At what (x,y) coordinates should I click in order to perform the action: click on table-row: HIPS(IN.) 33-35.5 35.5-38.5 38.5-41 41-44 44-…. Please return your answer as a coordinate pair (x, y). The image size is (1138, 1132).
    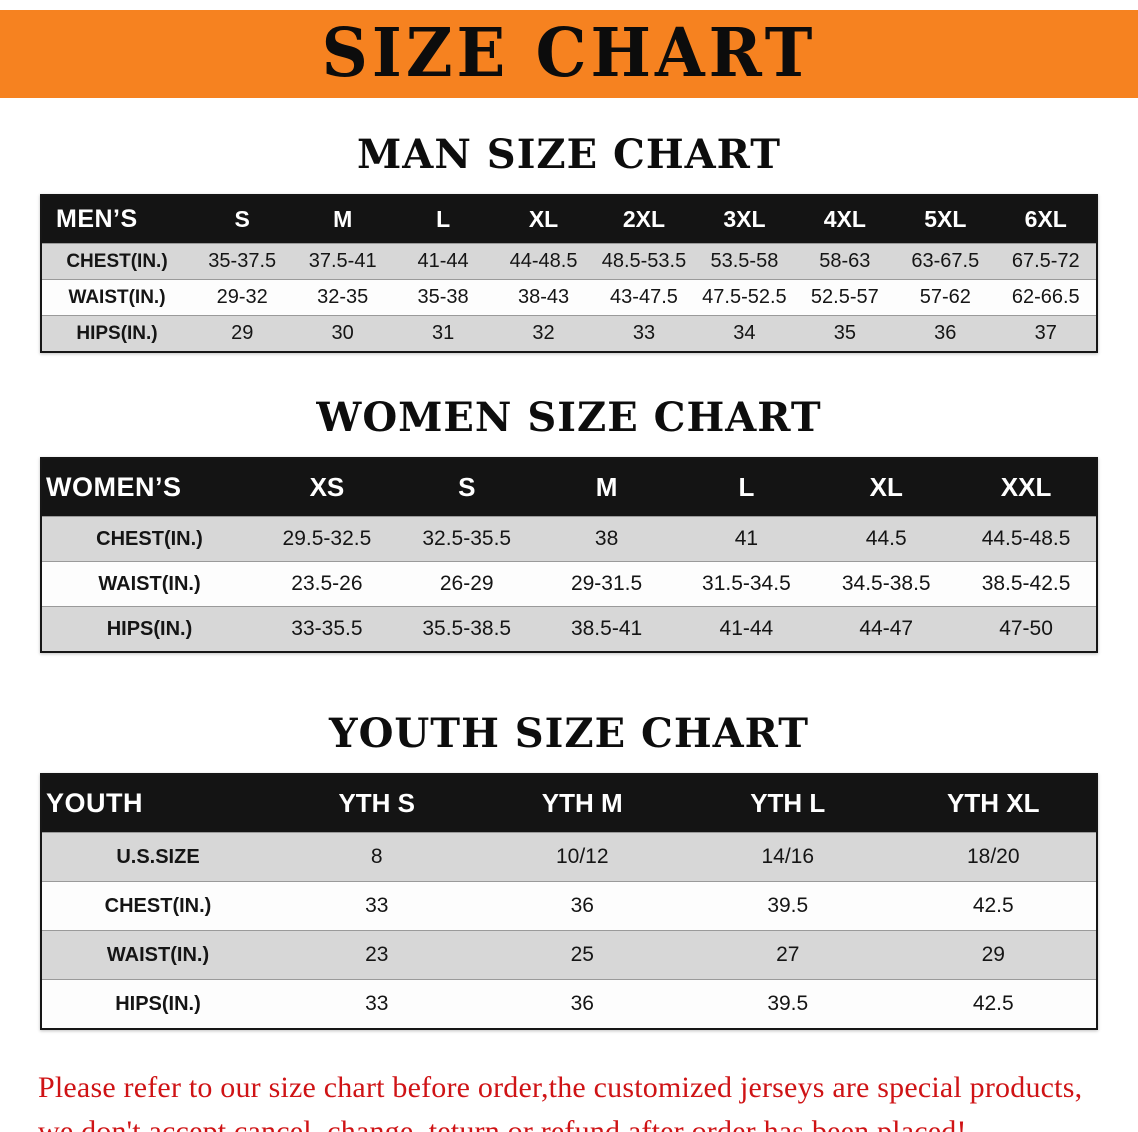
    Looking at the image, I should click on (569, 628).